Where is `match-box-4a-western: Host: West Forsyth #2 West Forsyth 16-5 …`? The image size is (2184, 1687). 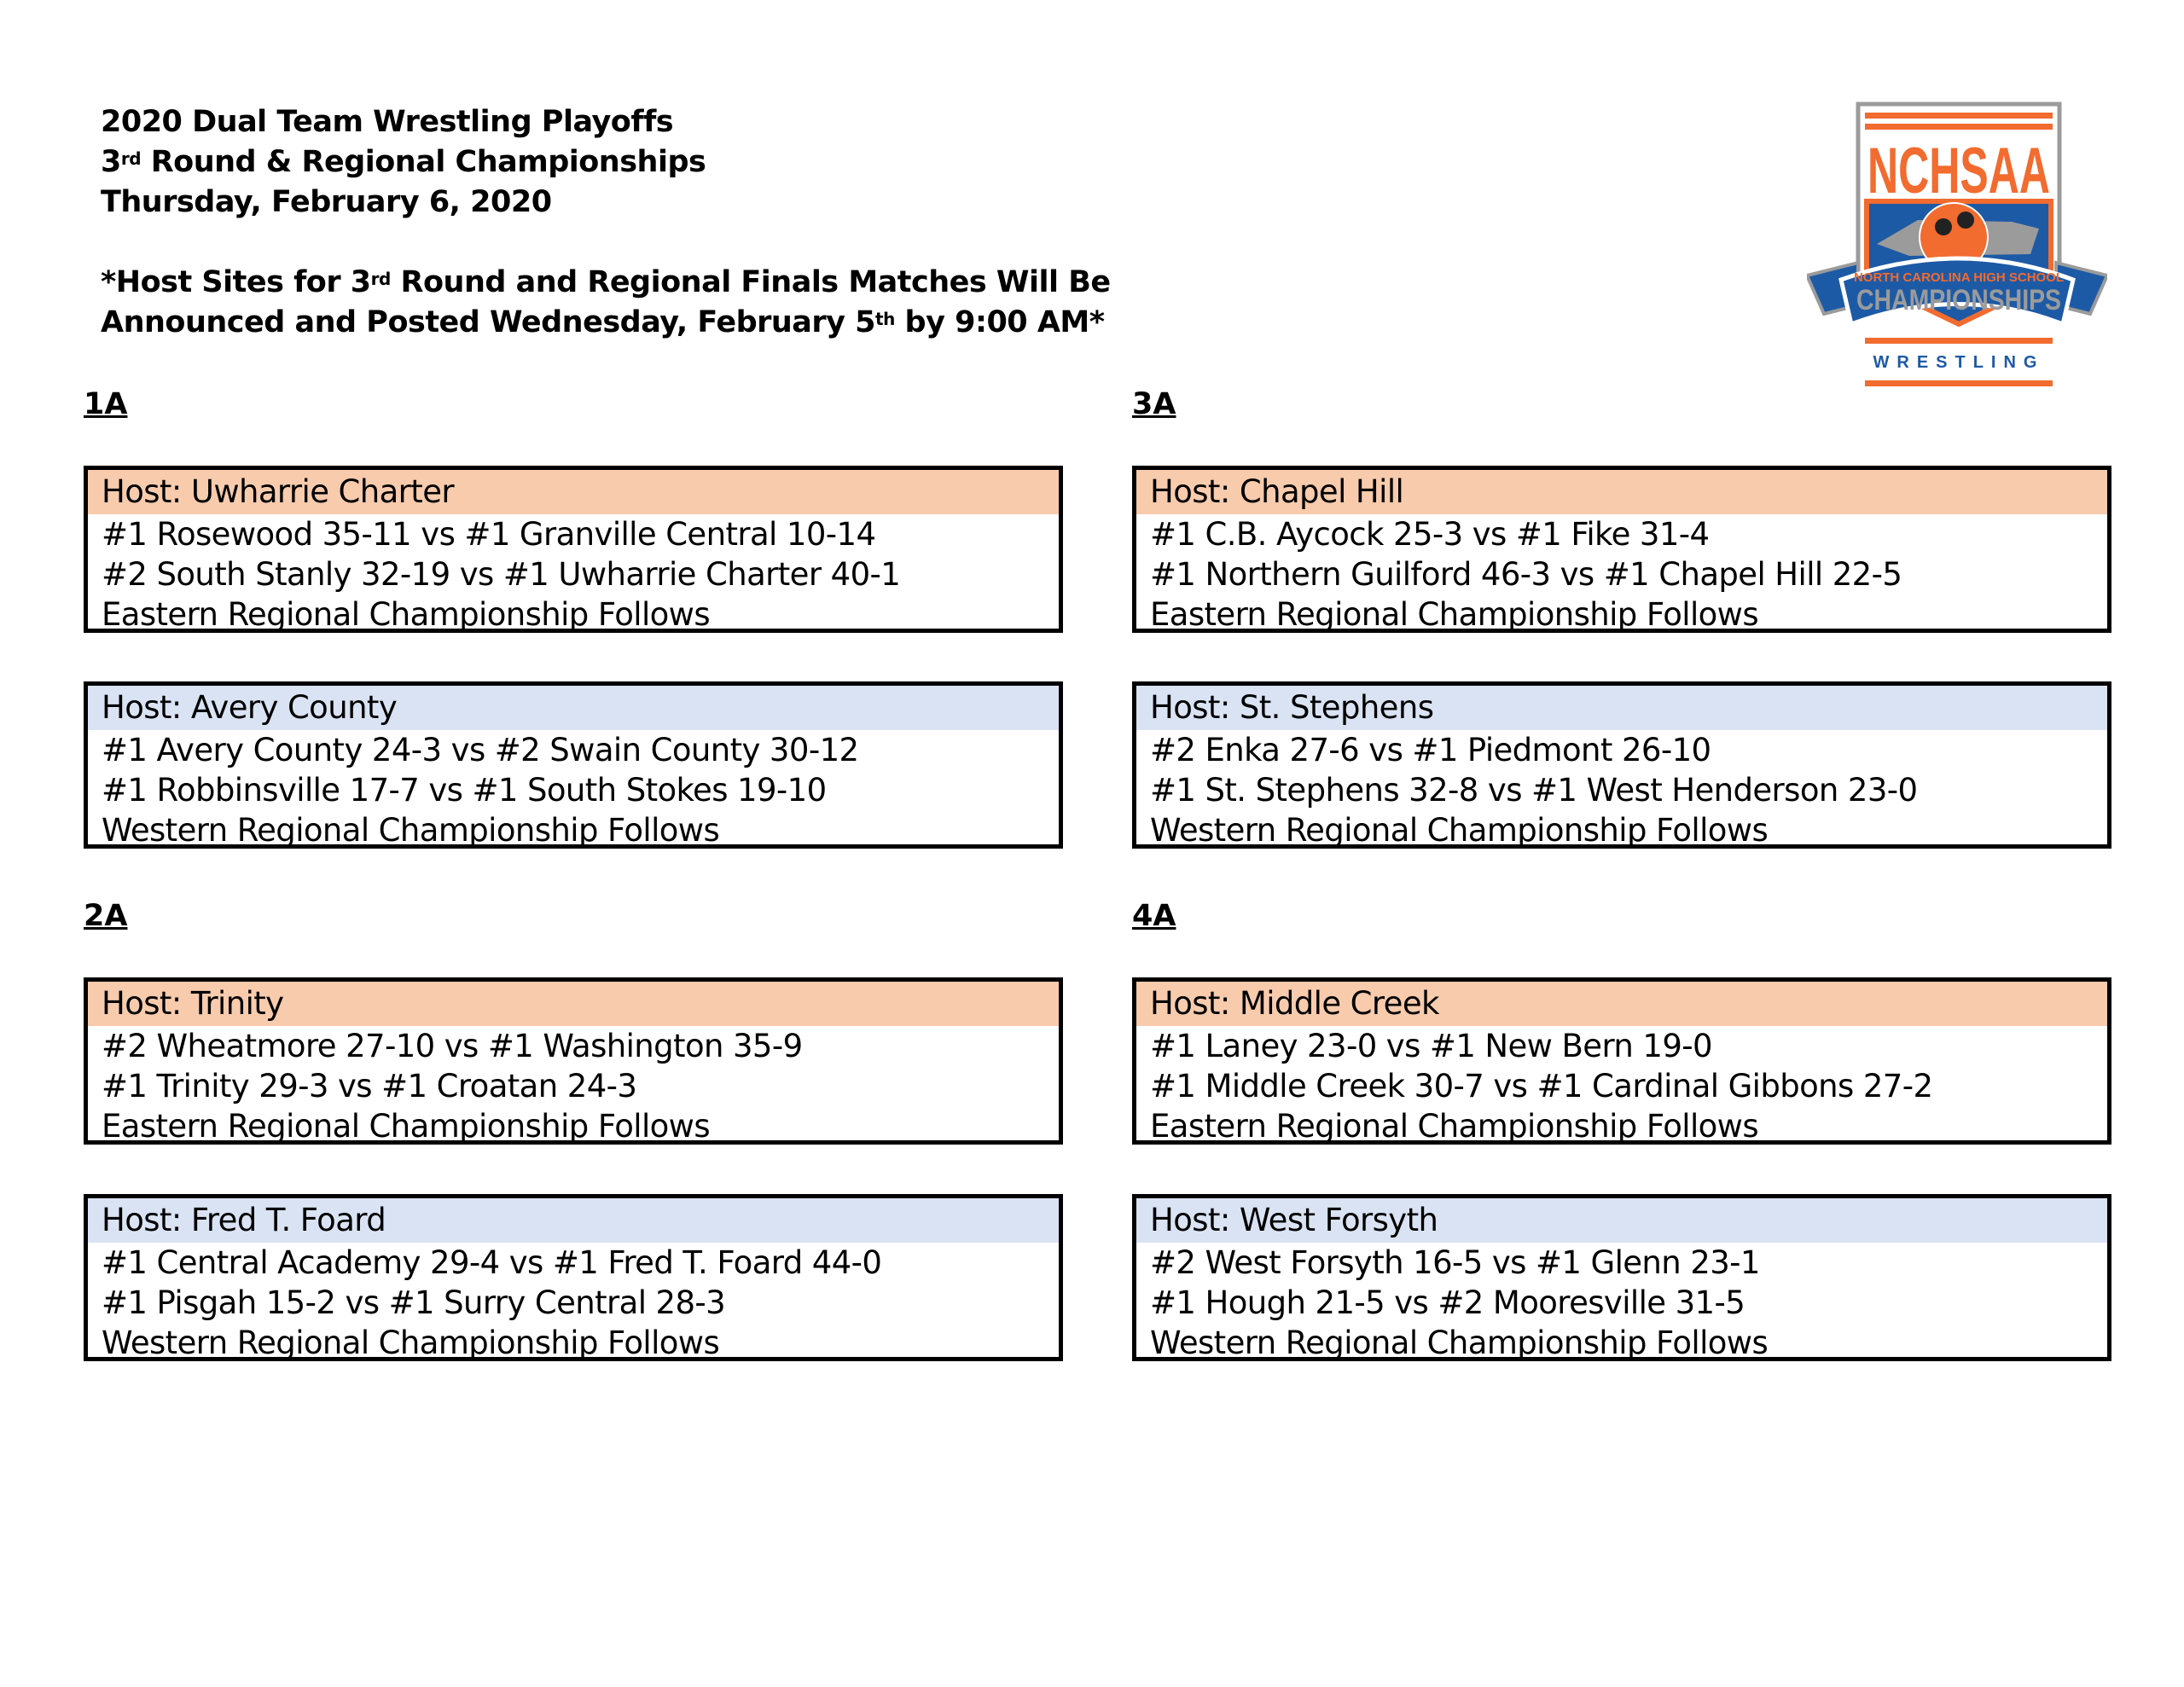
match-box-4a-western: Host: West Forsyth #2 West Forsyth 16-5 … is located at coordinates (1622, 1277).